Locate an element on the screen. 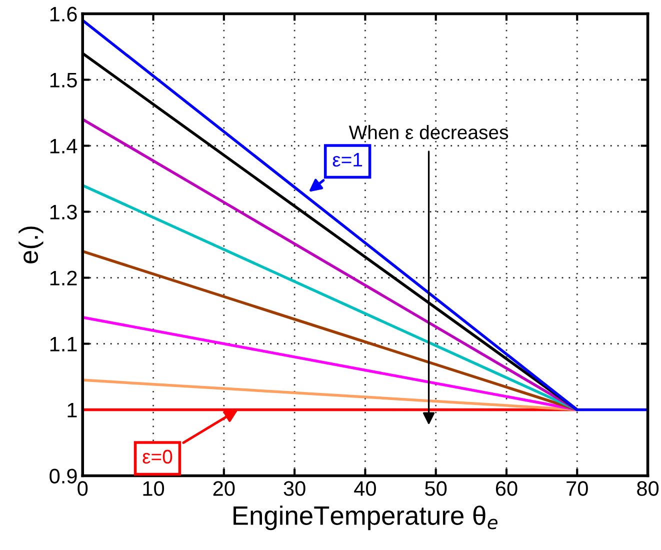 The width and height of the screenshot is (661, 550). y-tick-label: 0.9 is located at coordinates (63, 476).